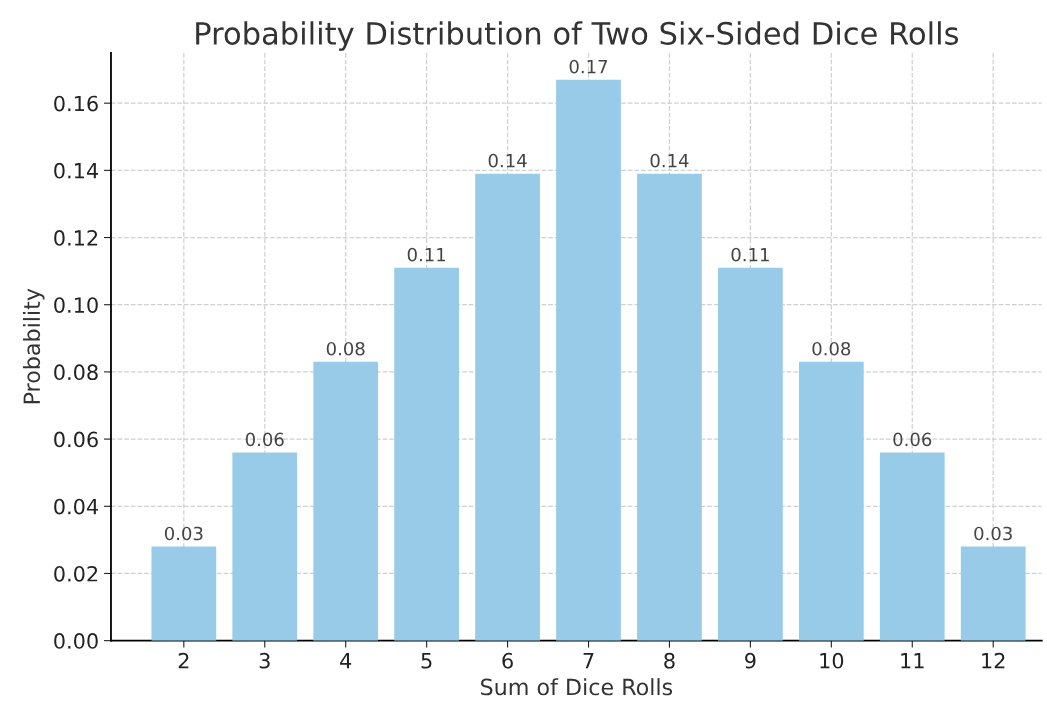 The height and width of the screenshot is (704, 1047). Describe the element at coordinates (588, 66) in the screenshot. I see `data-label: 0.17` at that location.